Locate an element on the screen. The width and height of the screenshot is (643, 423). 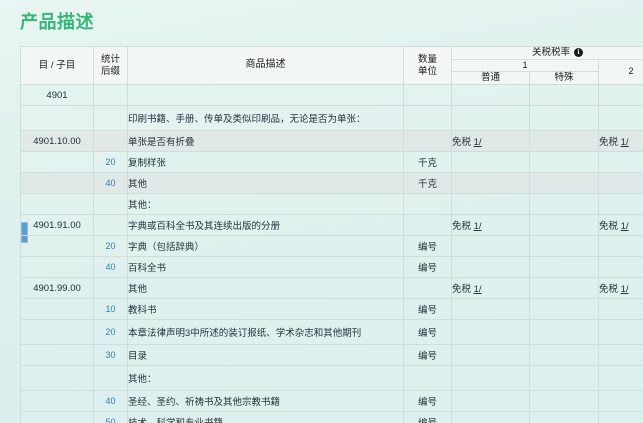
cell-stat-suffix: 50 is located at coordinates (110, 417).